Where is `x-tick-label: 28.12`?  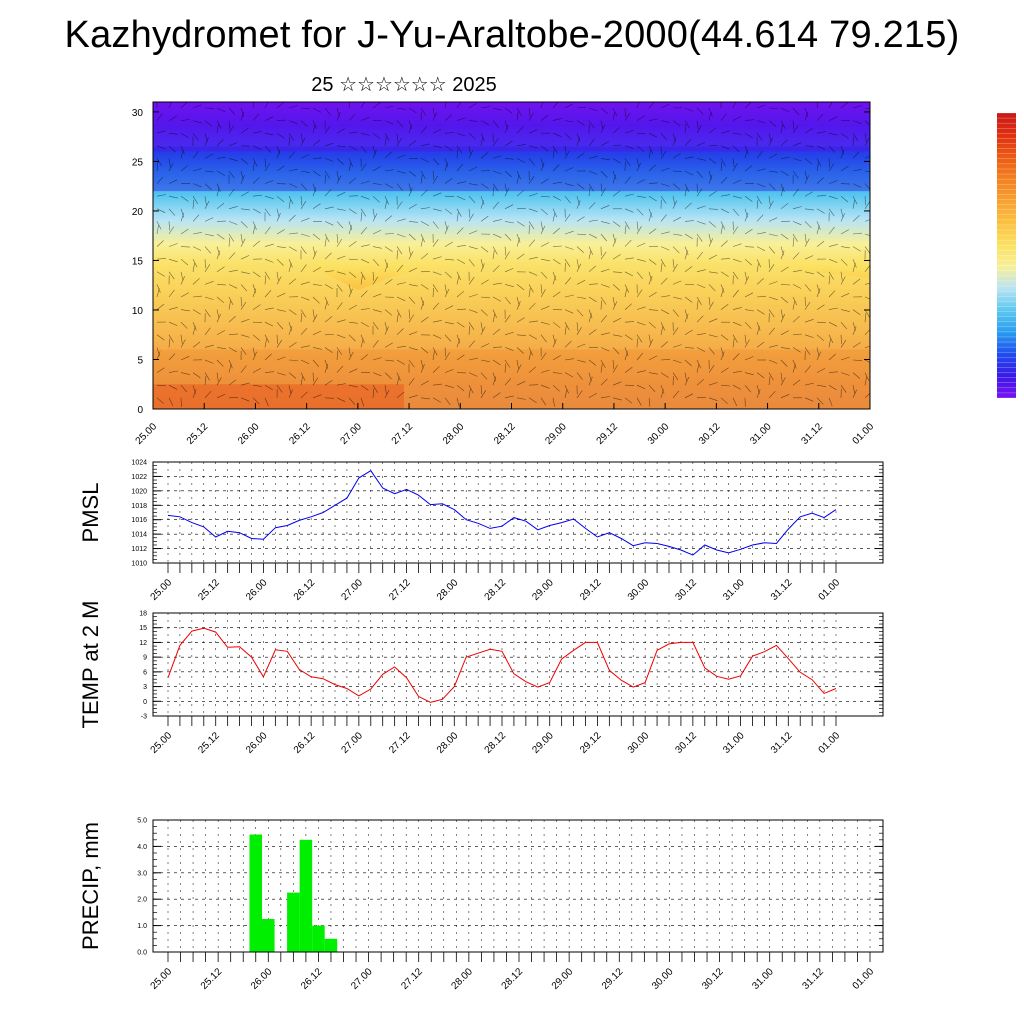 x-tick-label: 28.12 is located at coordinates (505, 434).